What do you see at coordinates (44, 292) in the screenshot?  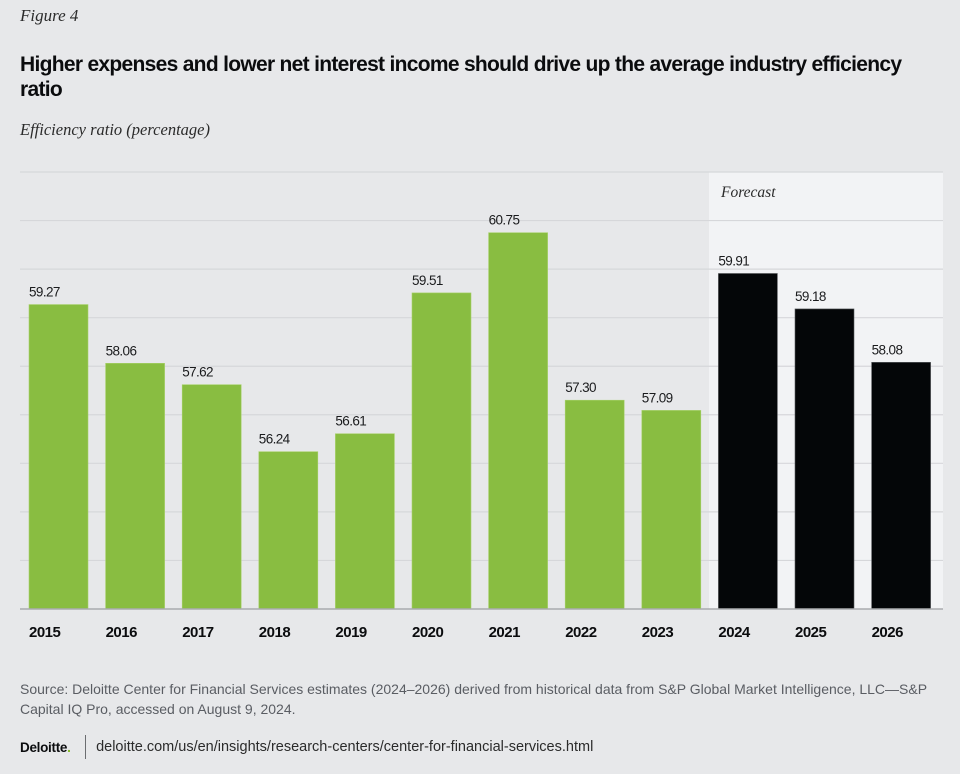 I see `value-label: 59.27` at bounding box center [44, 292].